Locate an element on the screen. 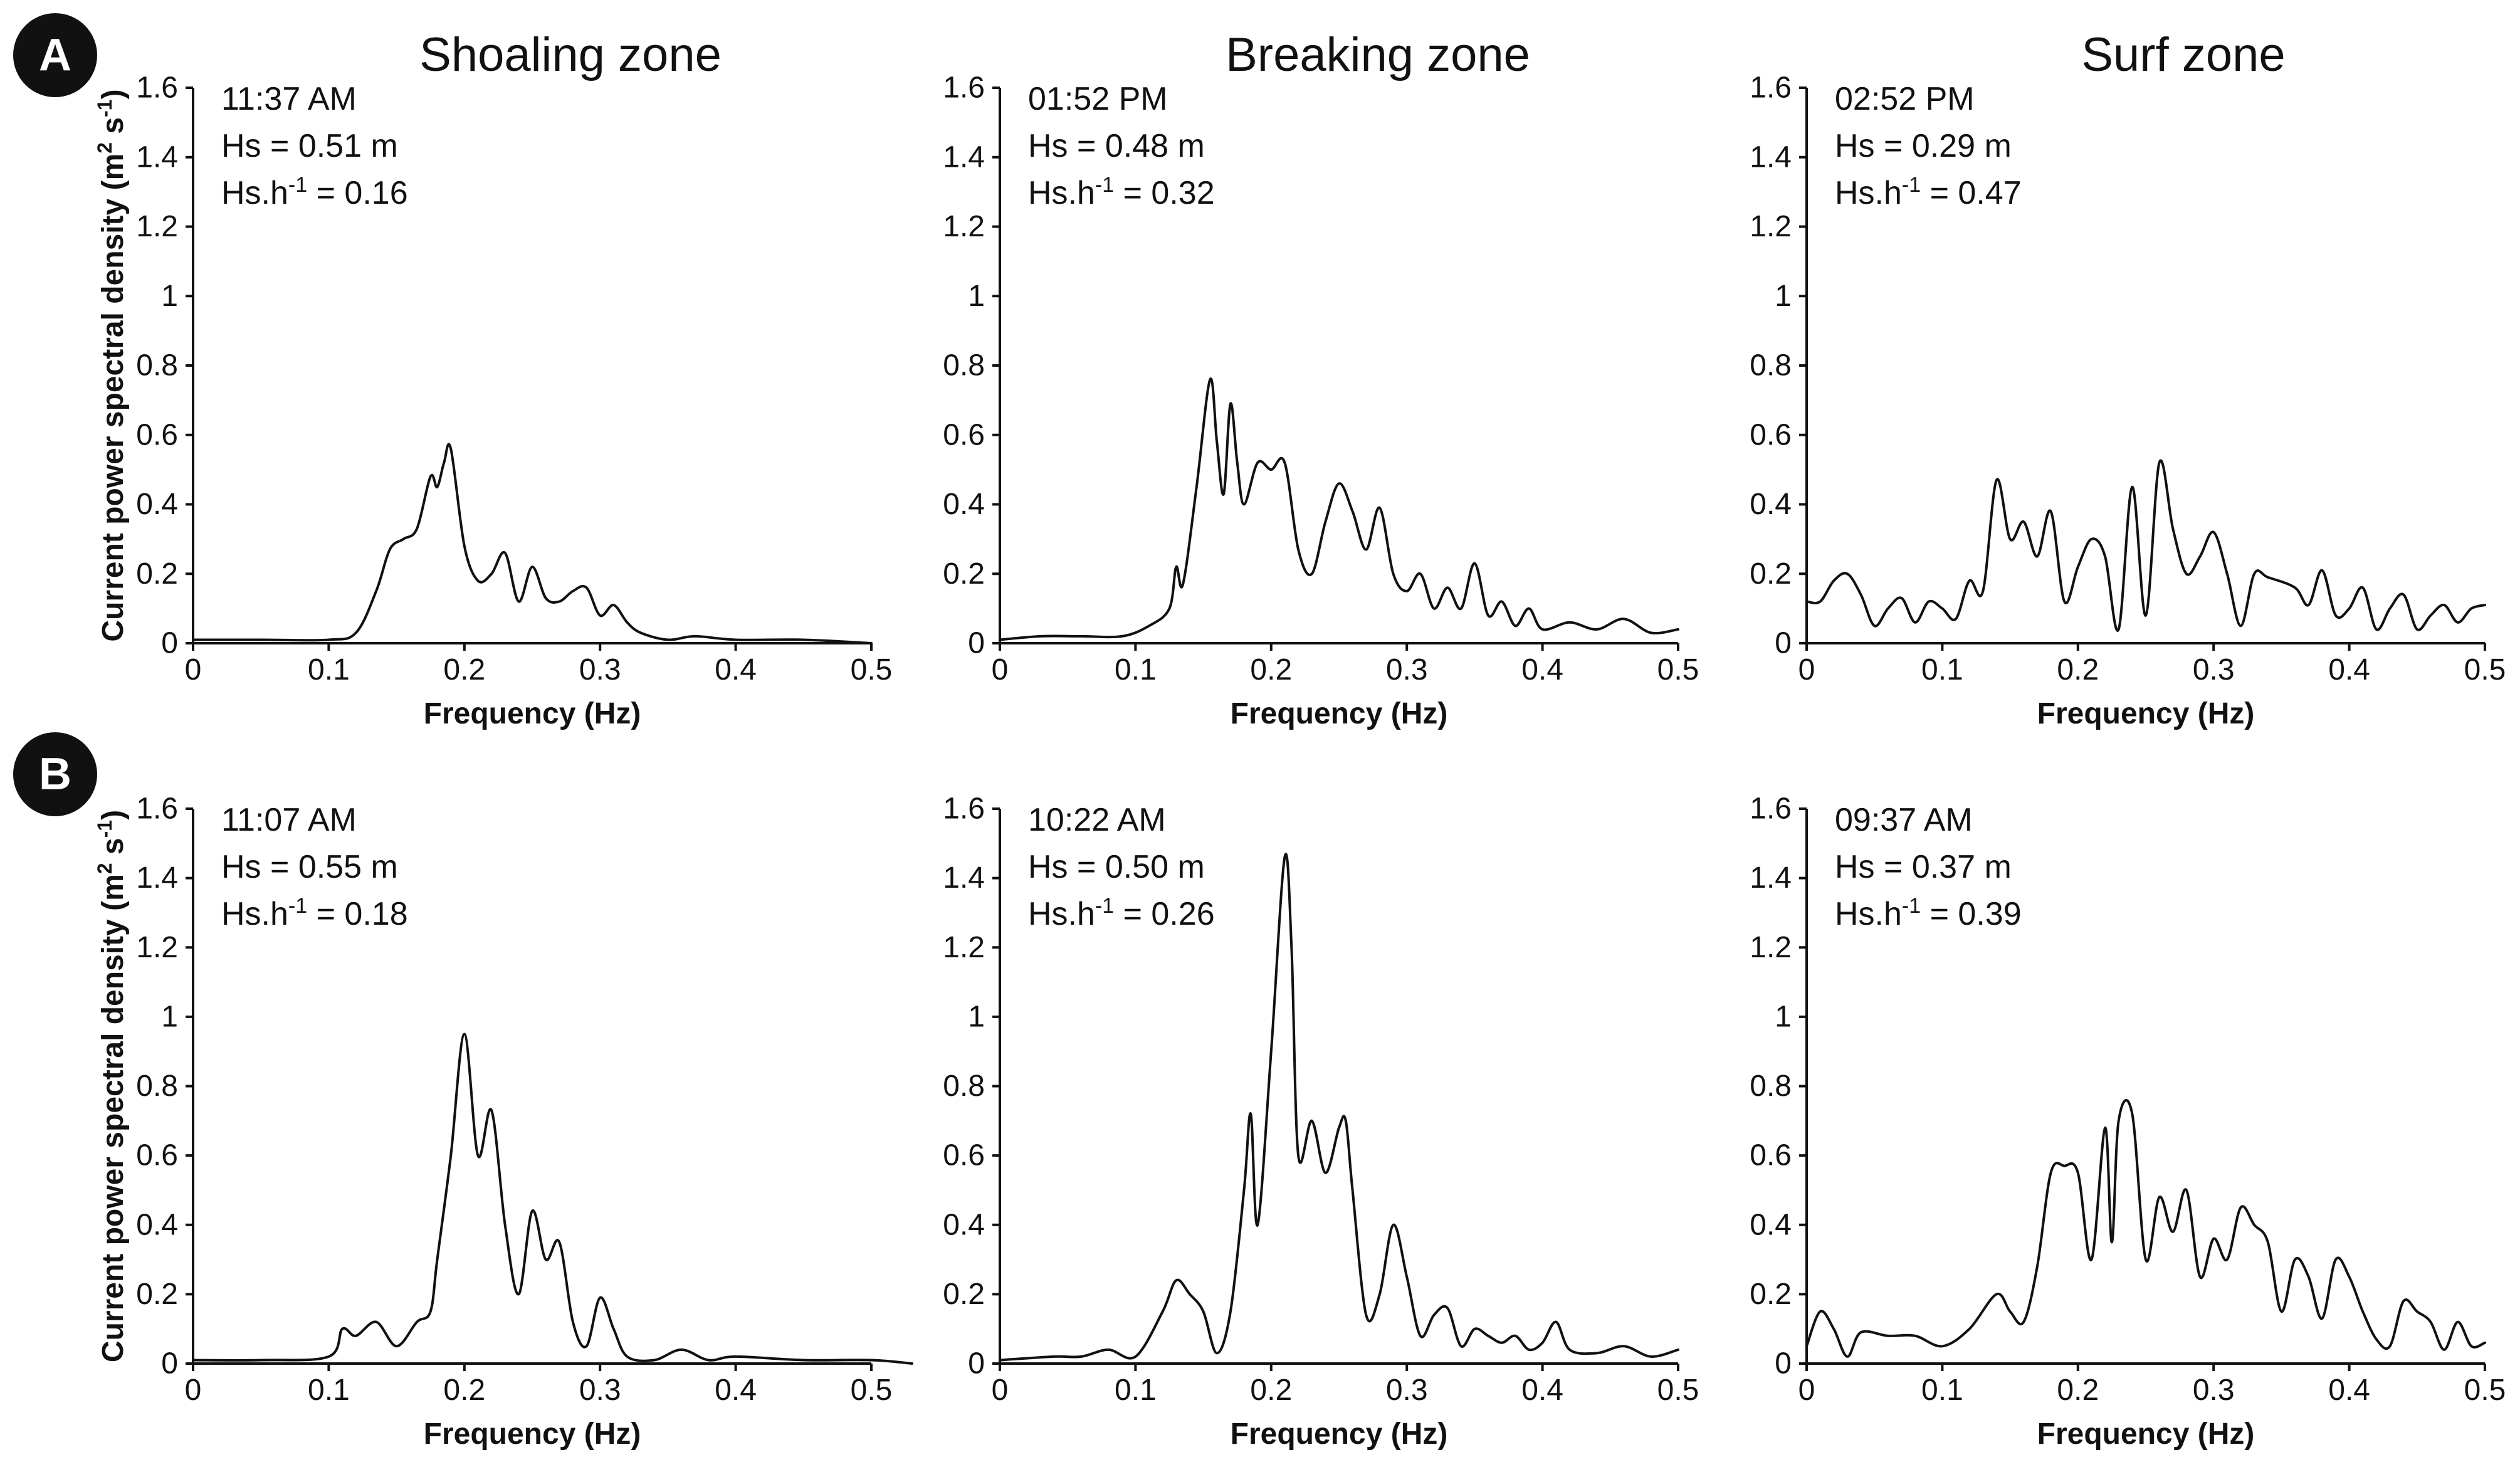 The height and width of the screenshot is (1467, 2520). annotation-time: 10:22 AM is located at coordinates (1097, 820).